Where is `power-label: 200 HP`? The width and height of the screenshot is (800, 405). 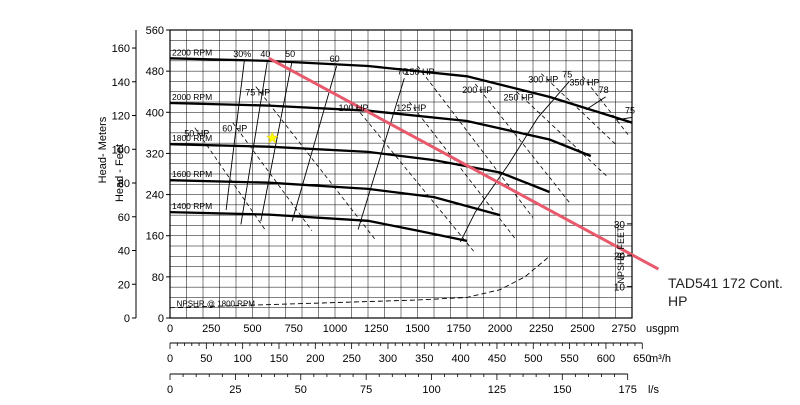 power-label: 200 HP is located at coordinates (477, 90).